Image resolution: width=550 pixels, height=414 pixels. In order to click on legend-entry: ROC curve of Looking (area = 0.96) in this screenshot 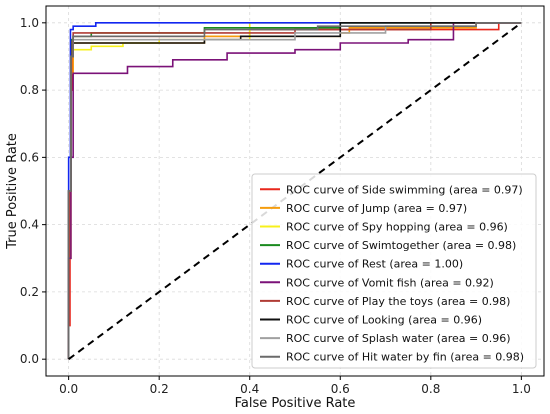, I will do `click(384, 320)`.